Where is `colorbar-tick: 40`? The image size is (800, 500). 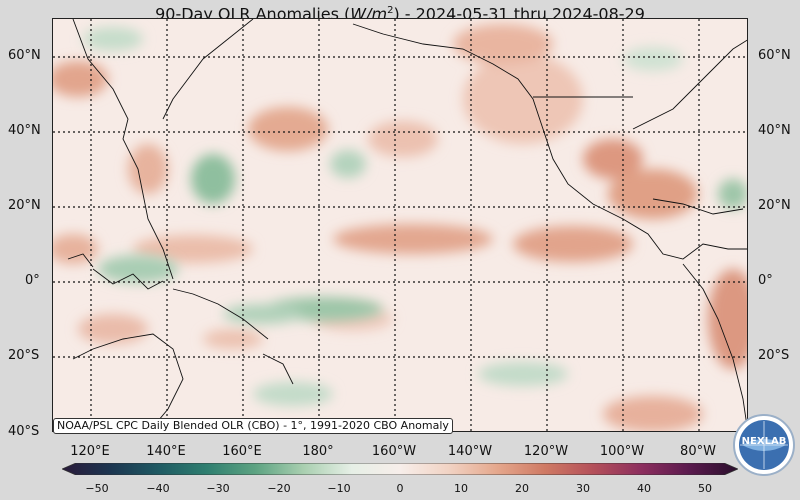
colorbar-tick: 40 is located at coordinates (644, 488).